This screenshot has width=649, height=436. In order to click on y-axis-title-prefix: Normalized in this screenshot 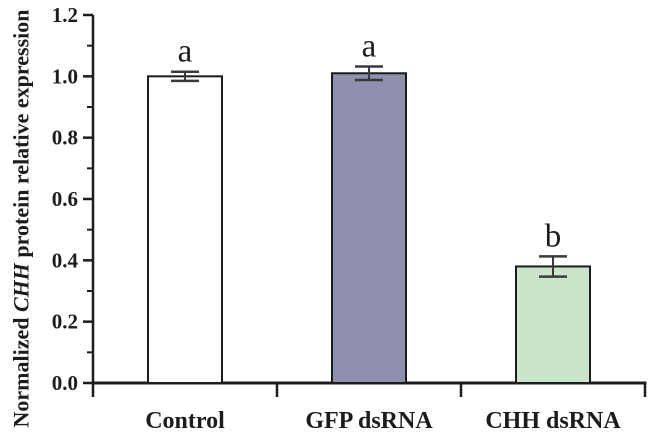, I will do `click(21, 370)`.